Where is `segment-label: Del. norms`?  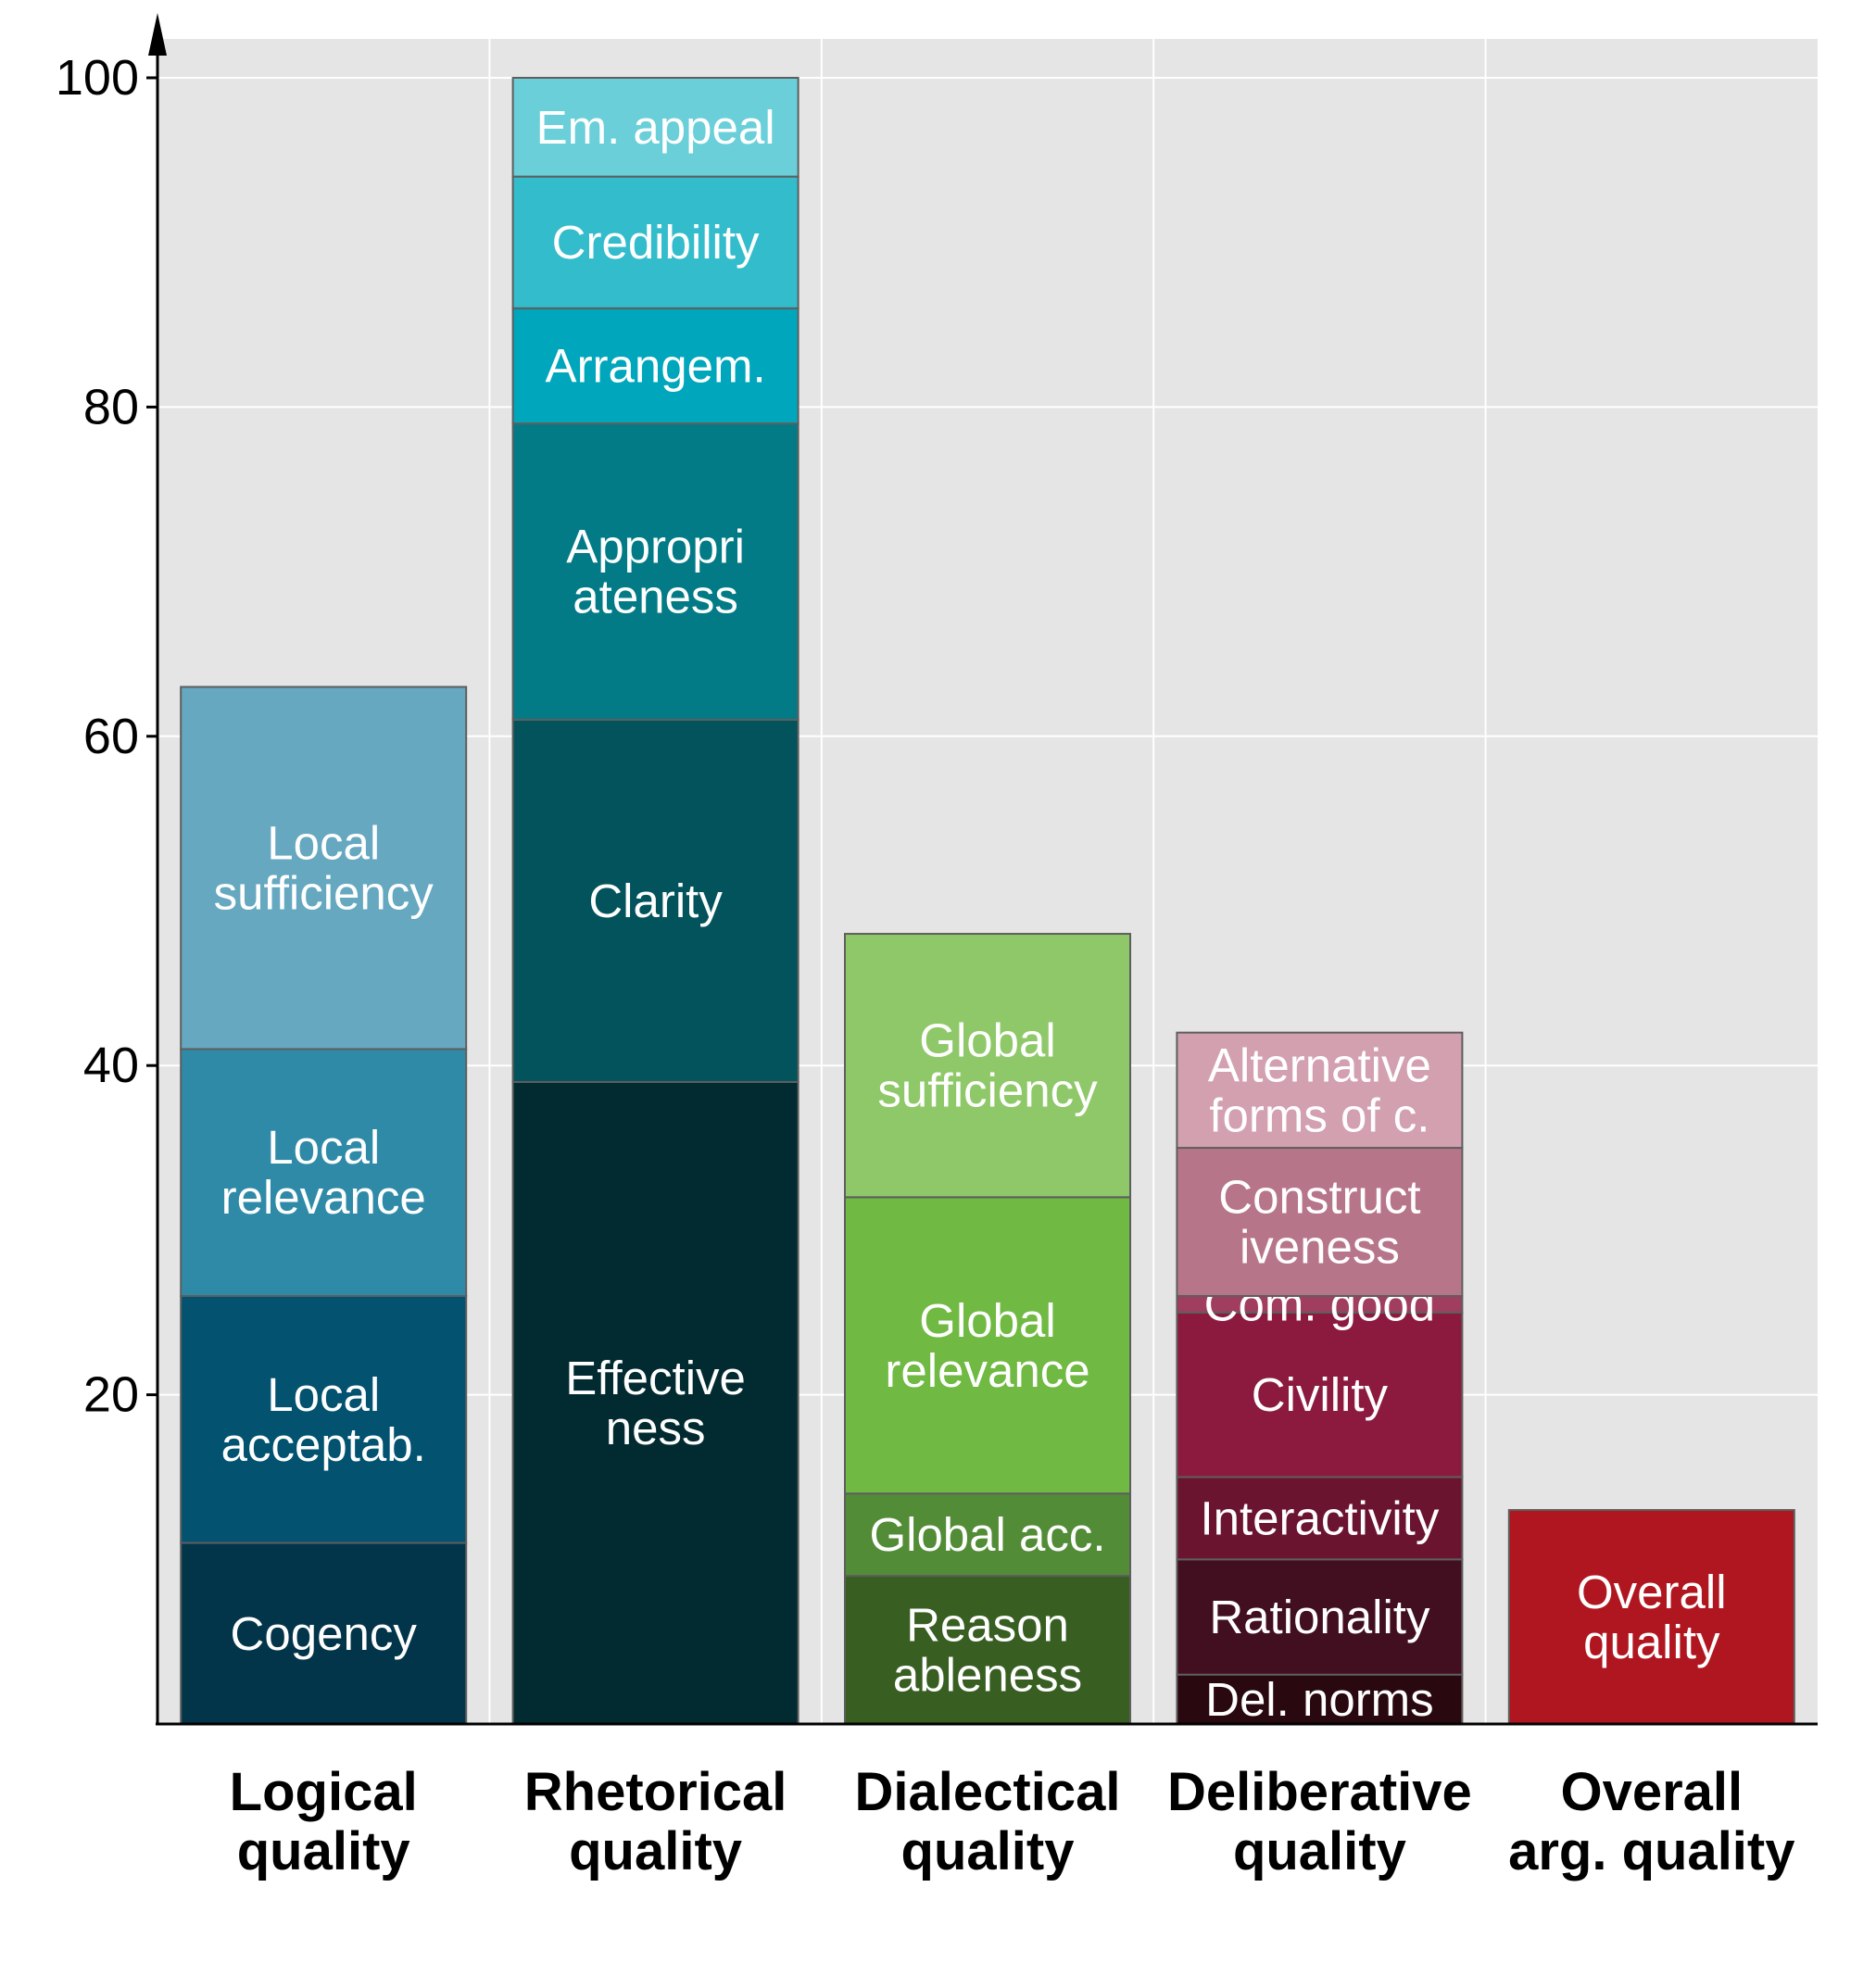
segment-label: Del. norms is located at coordinates (1319, 1699).